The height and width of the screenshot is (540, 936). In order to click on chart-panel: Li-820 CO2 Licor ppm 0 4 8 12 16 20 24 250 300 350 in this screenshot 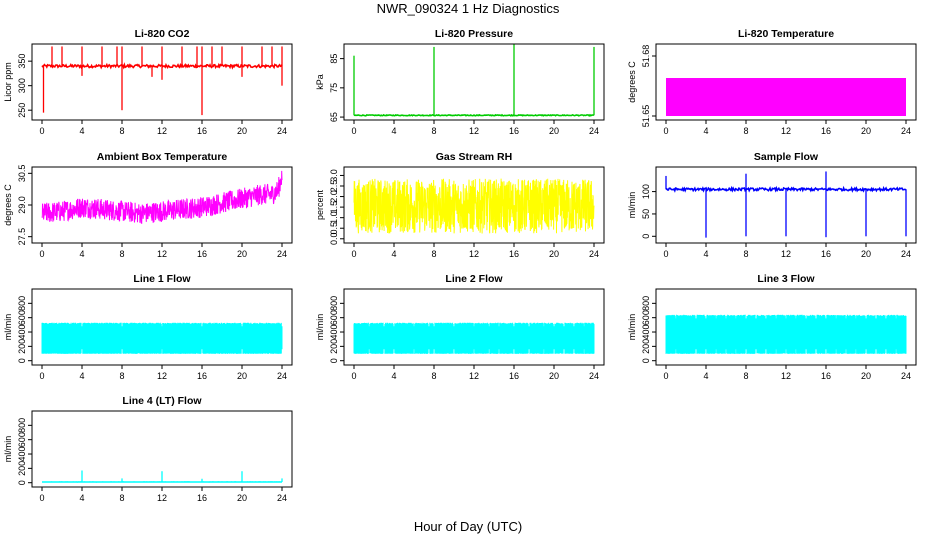, I will do `click(148, 82)`.